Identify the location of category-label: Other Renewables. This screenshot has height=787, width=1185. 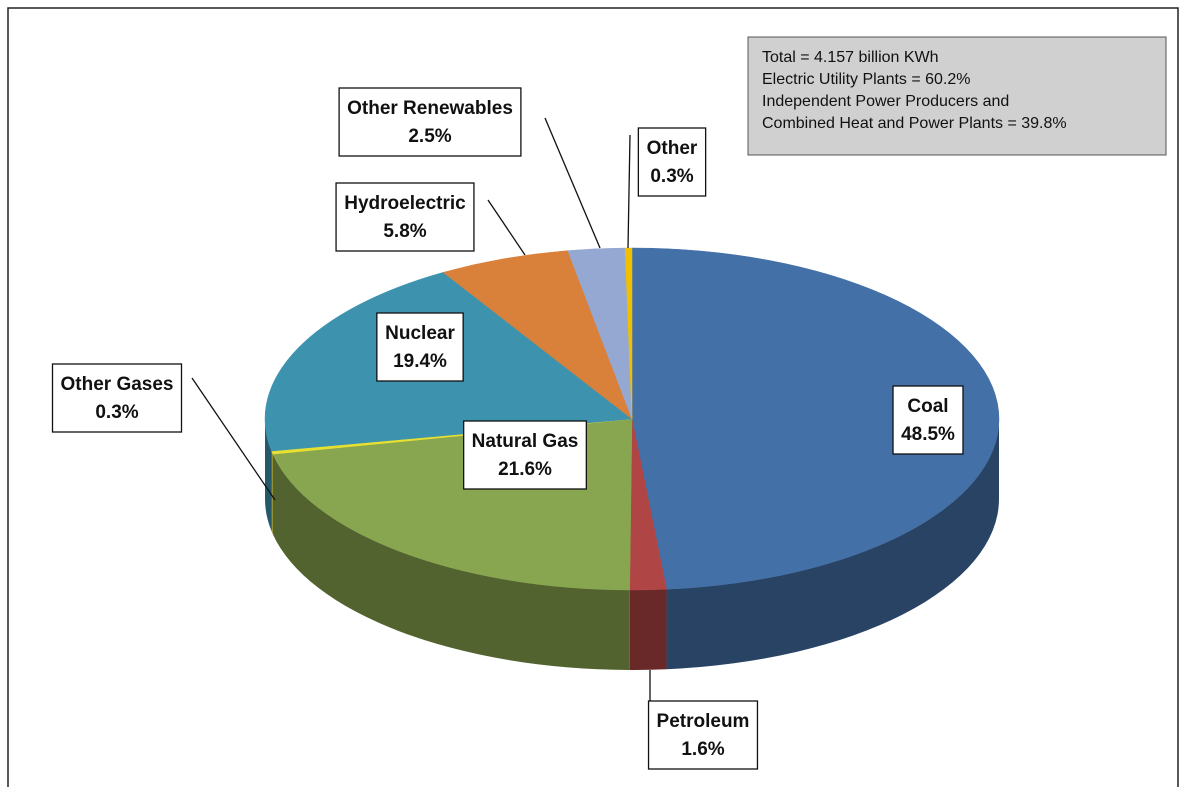
(430, 108).